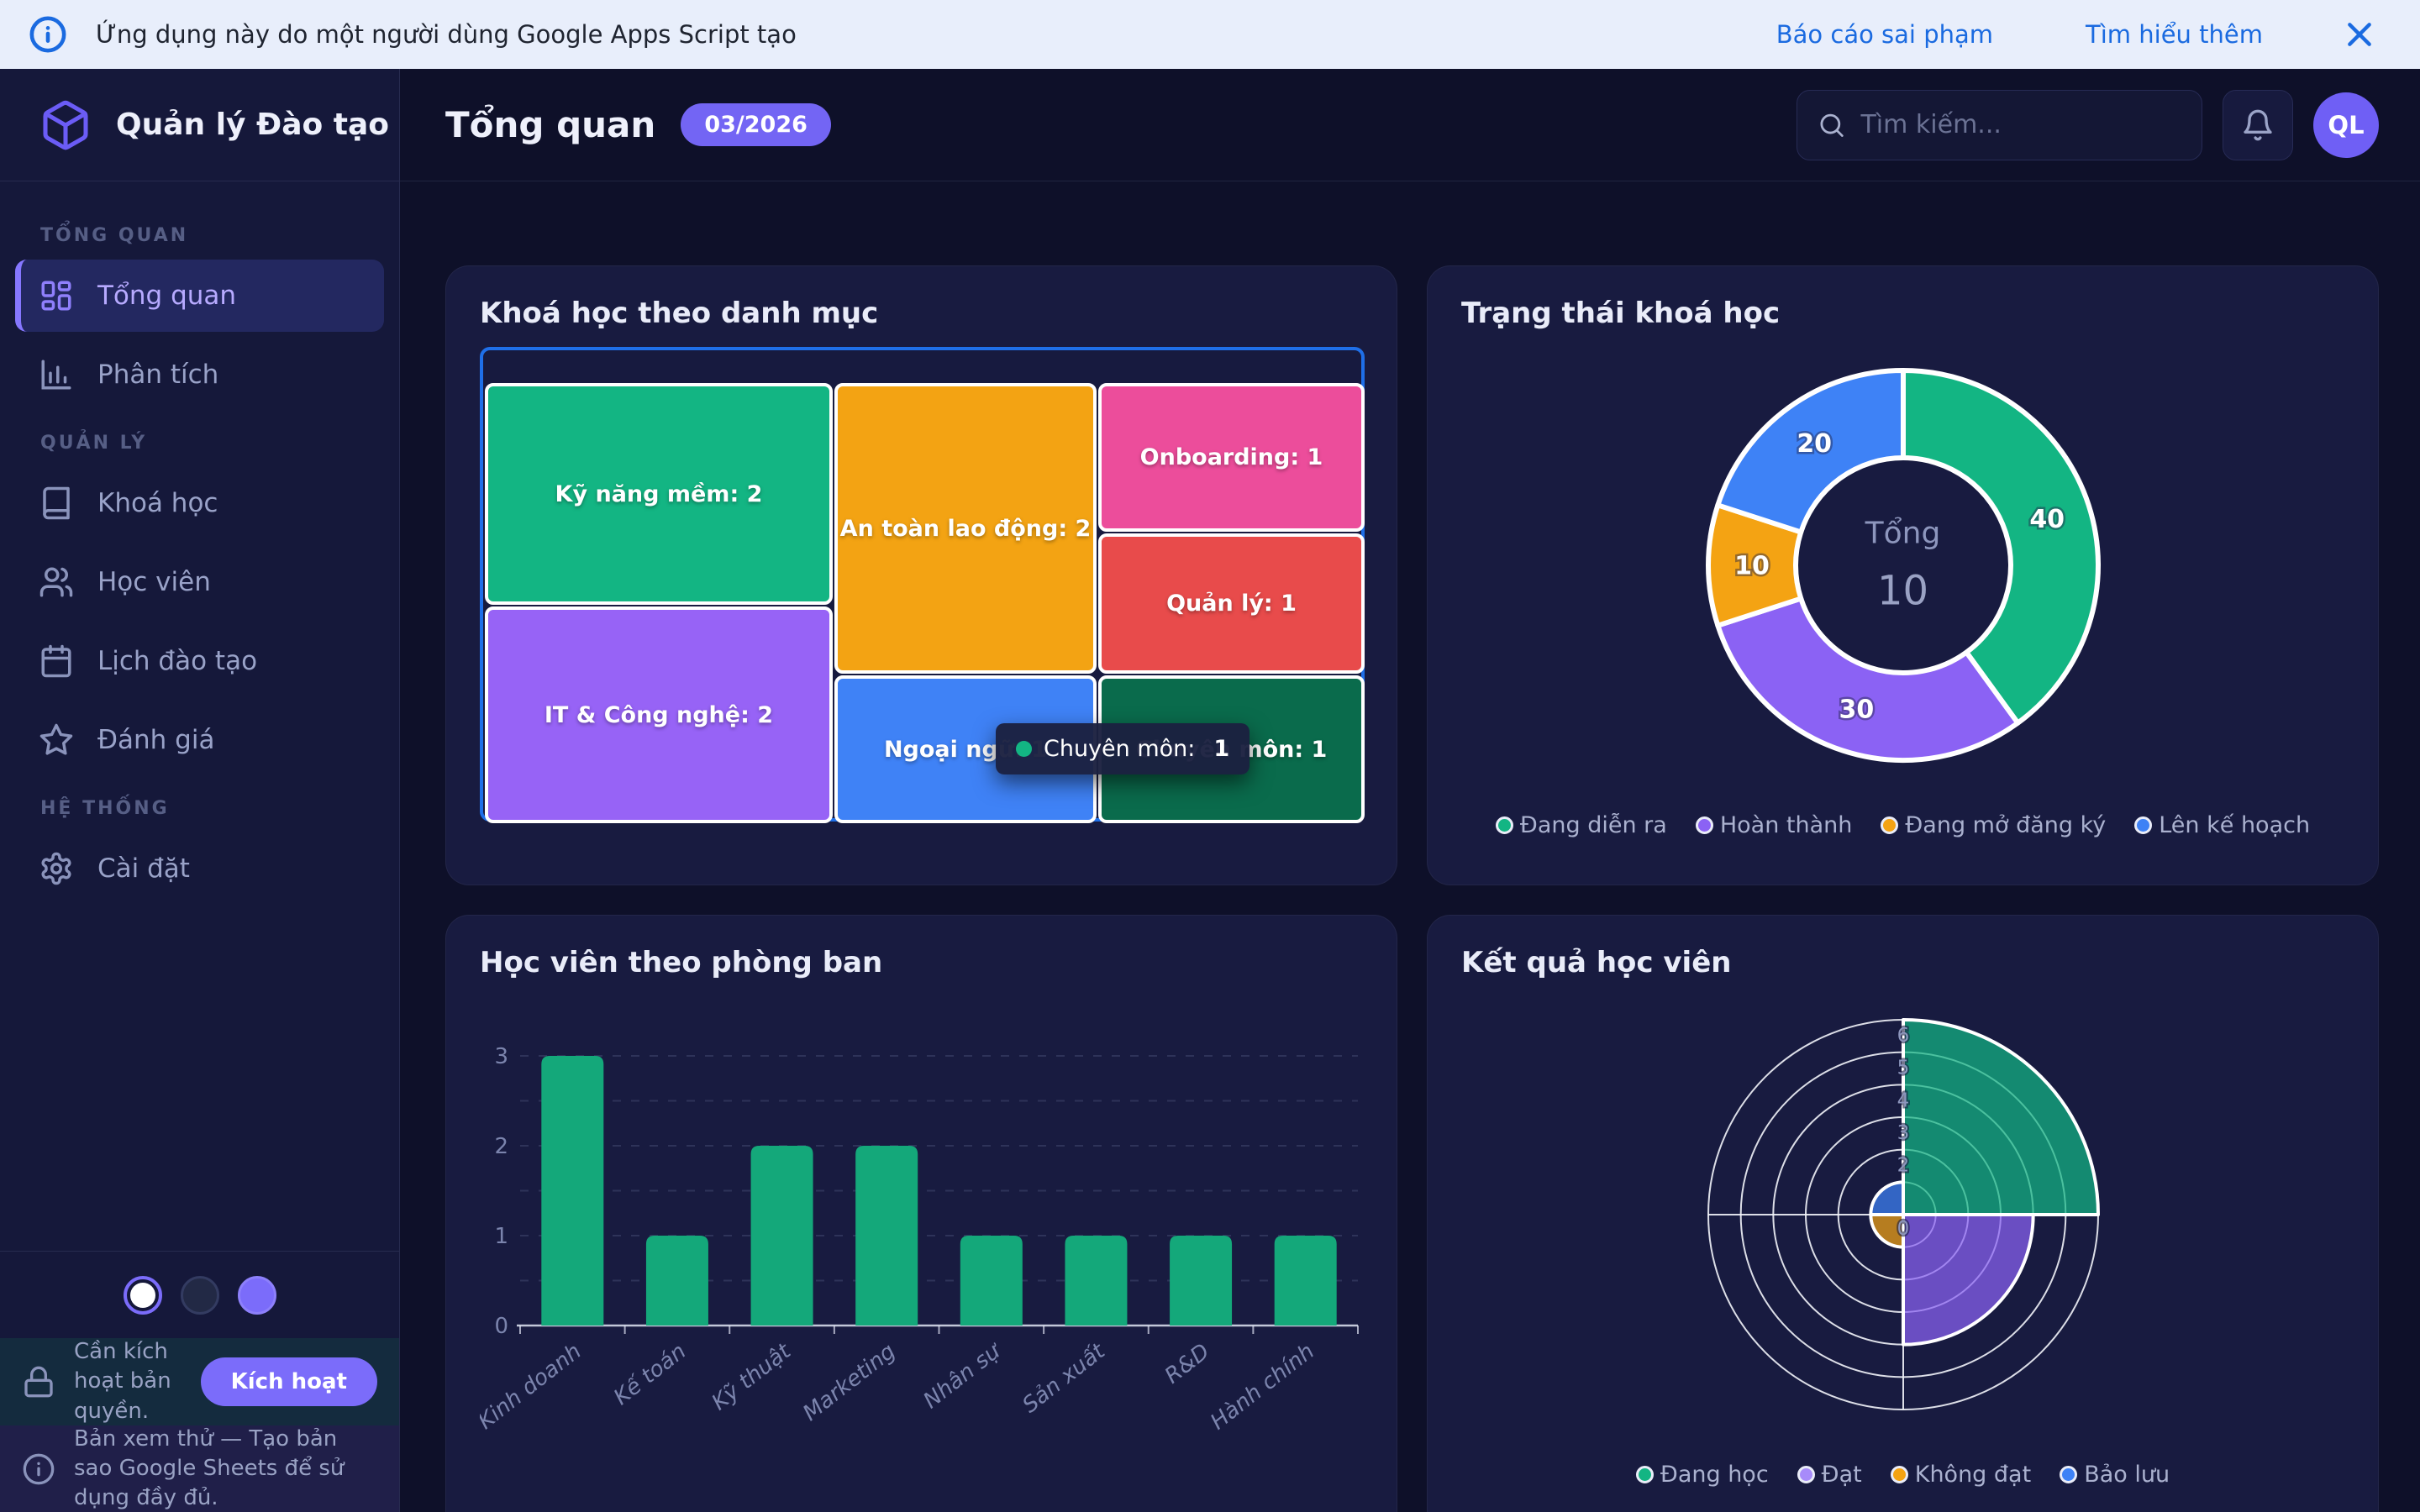  I want to click on legend-item: Không đạt, so click(1961, 1475).